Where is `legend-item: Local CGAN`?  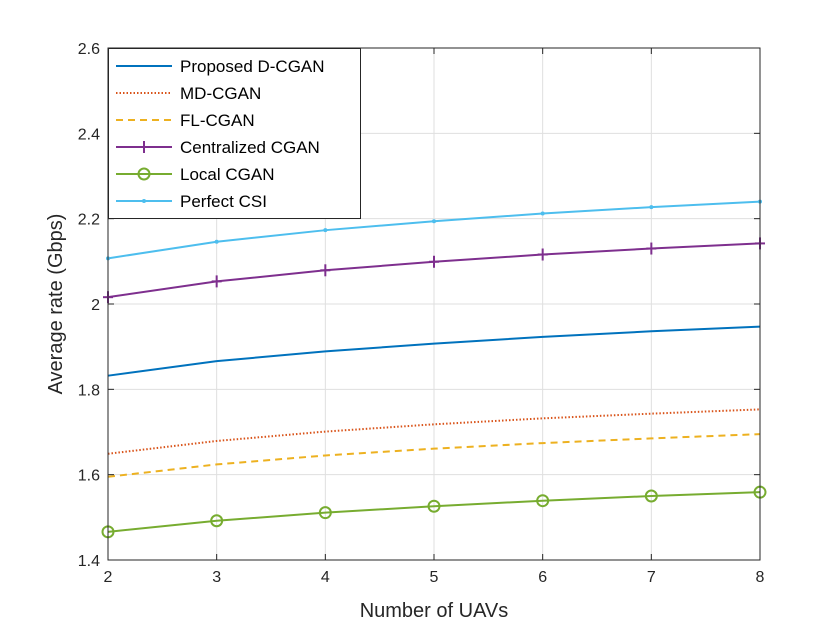
legend-item: Local CGAN is located at coordinates (195, 174).